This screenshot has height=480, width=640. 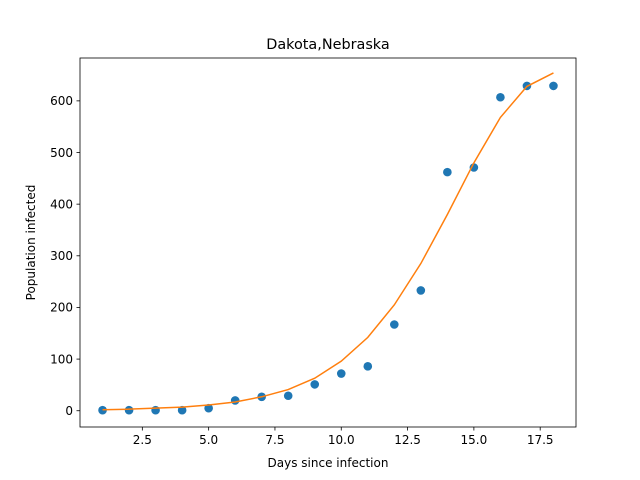 What do you see at coordinates (61, 153) in the screenshot?
I see `y-tick-label: 500` at bounding box center [61, 153].